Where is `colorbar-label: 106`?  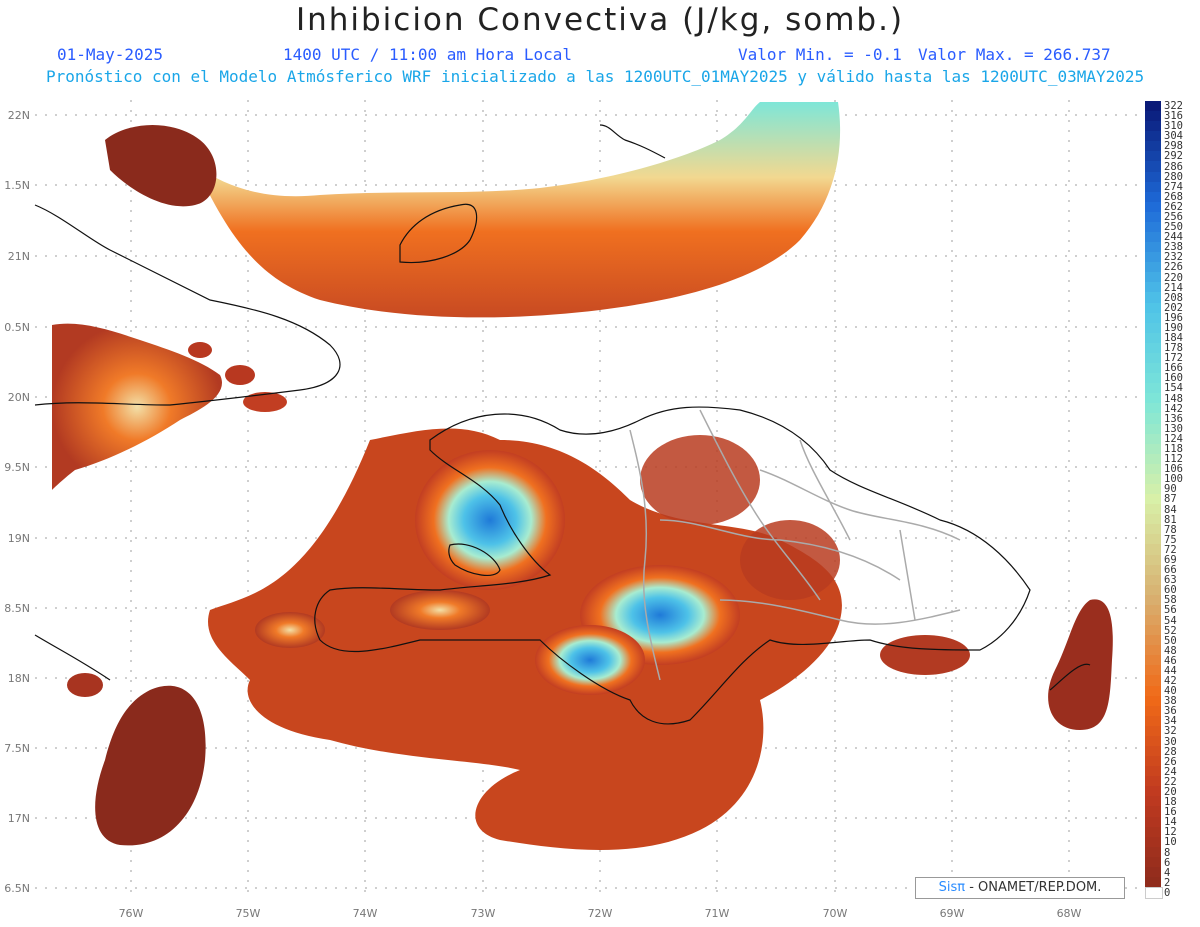 colorbar-label: 106 is located at coordinates (1173, 469).